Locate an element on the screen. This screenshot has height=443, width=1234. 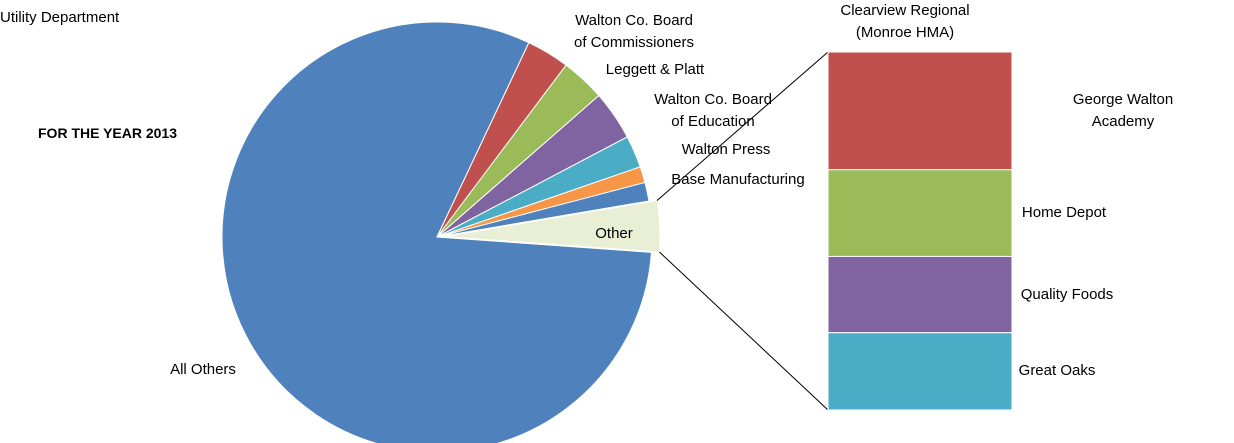
slice-label: Leggett & Platt is located at coordinates (655, 69).